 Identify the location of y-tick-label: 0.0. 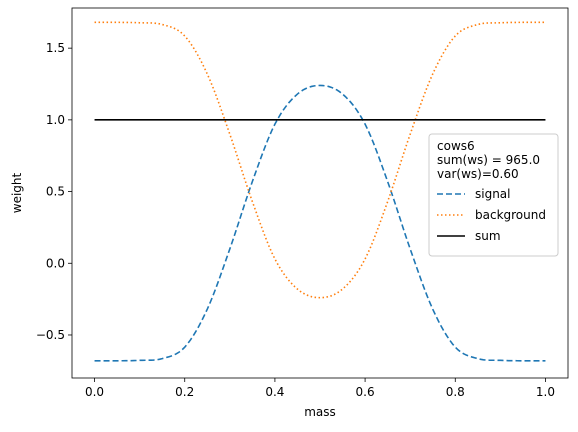
(55, 263).